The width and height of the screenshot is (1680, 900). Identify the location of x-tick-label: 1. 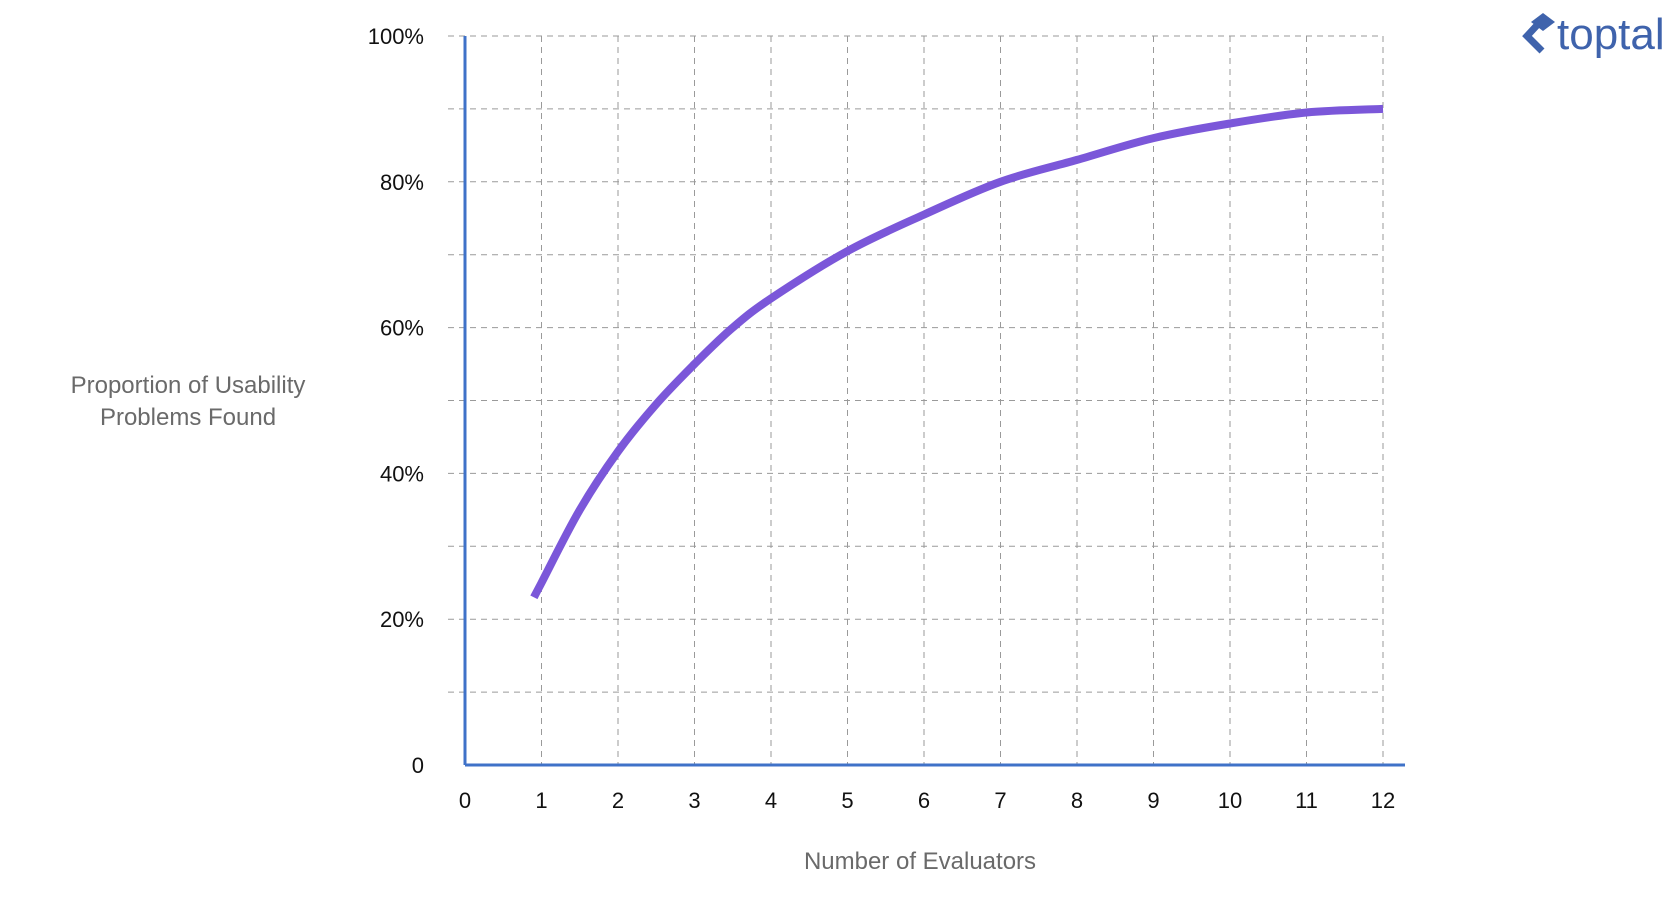
(541, 800).